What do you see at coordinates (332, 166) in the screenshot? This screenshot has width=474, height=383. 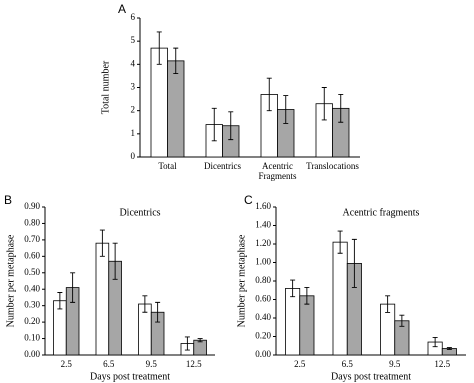 I see `x-tick-label: Translocations` at bounding box center [332, 166].